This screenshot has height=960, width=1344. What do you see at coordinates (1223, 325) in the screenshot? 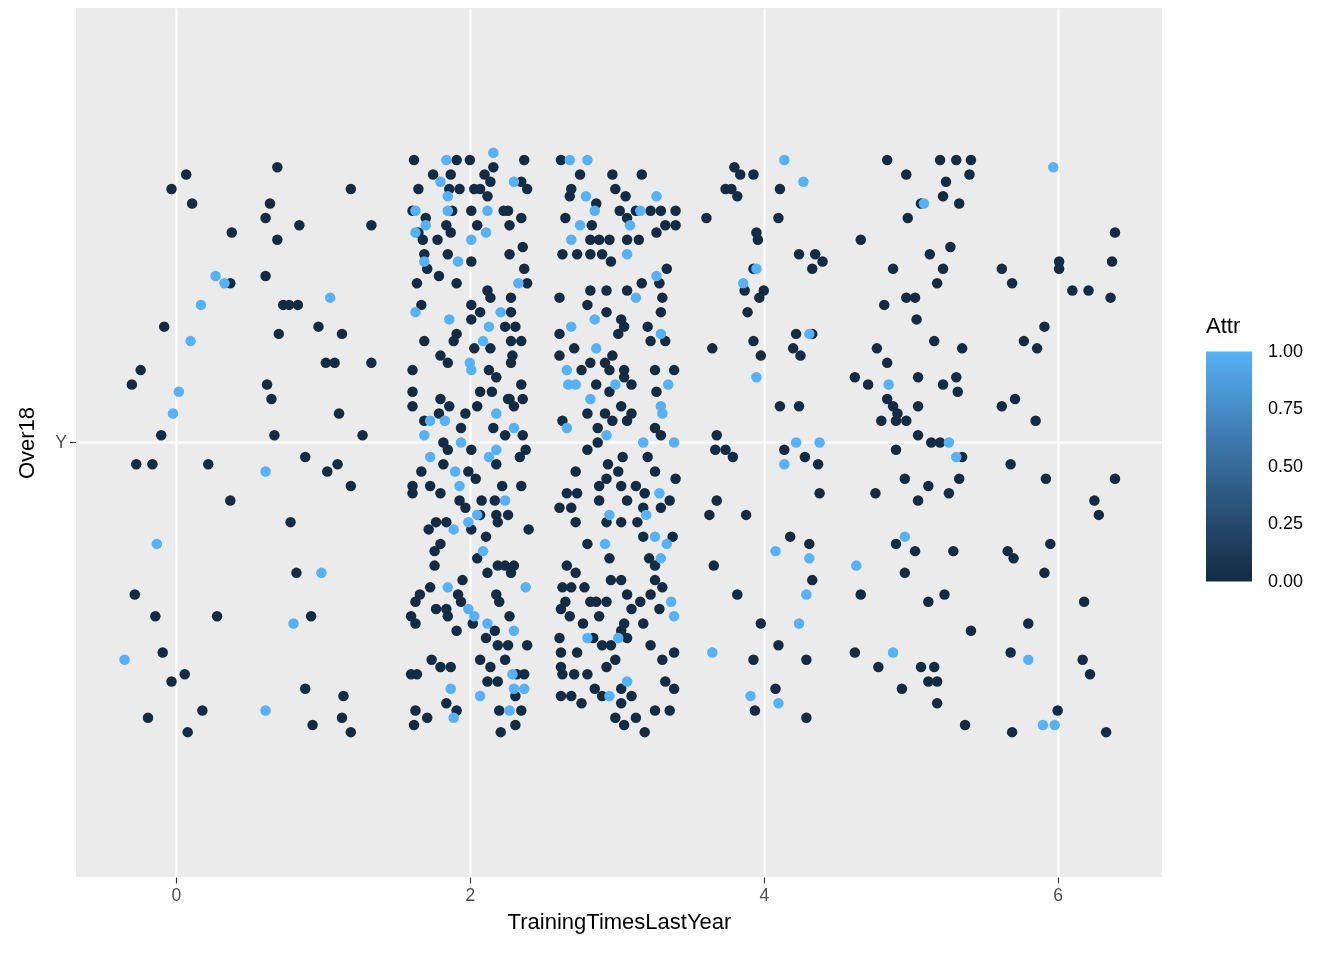
I see `color-bar-title: Attr` at bounding box center [1223, 325].